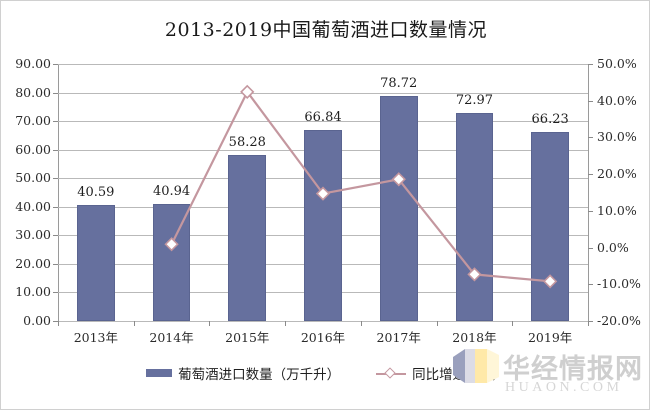  I want to click on x-axis-label: 2015年, so click(247, 337).